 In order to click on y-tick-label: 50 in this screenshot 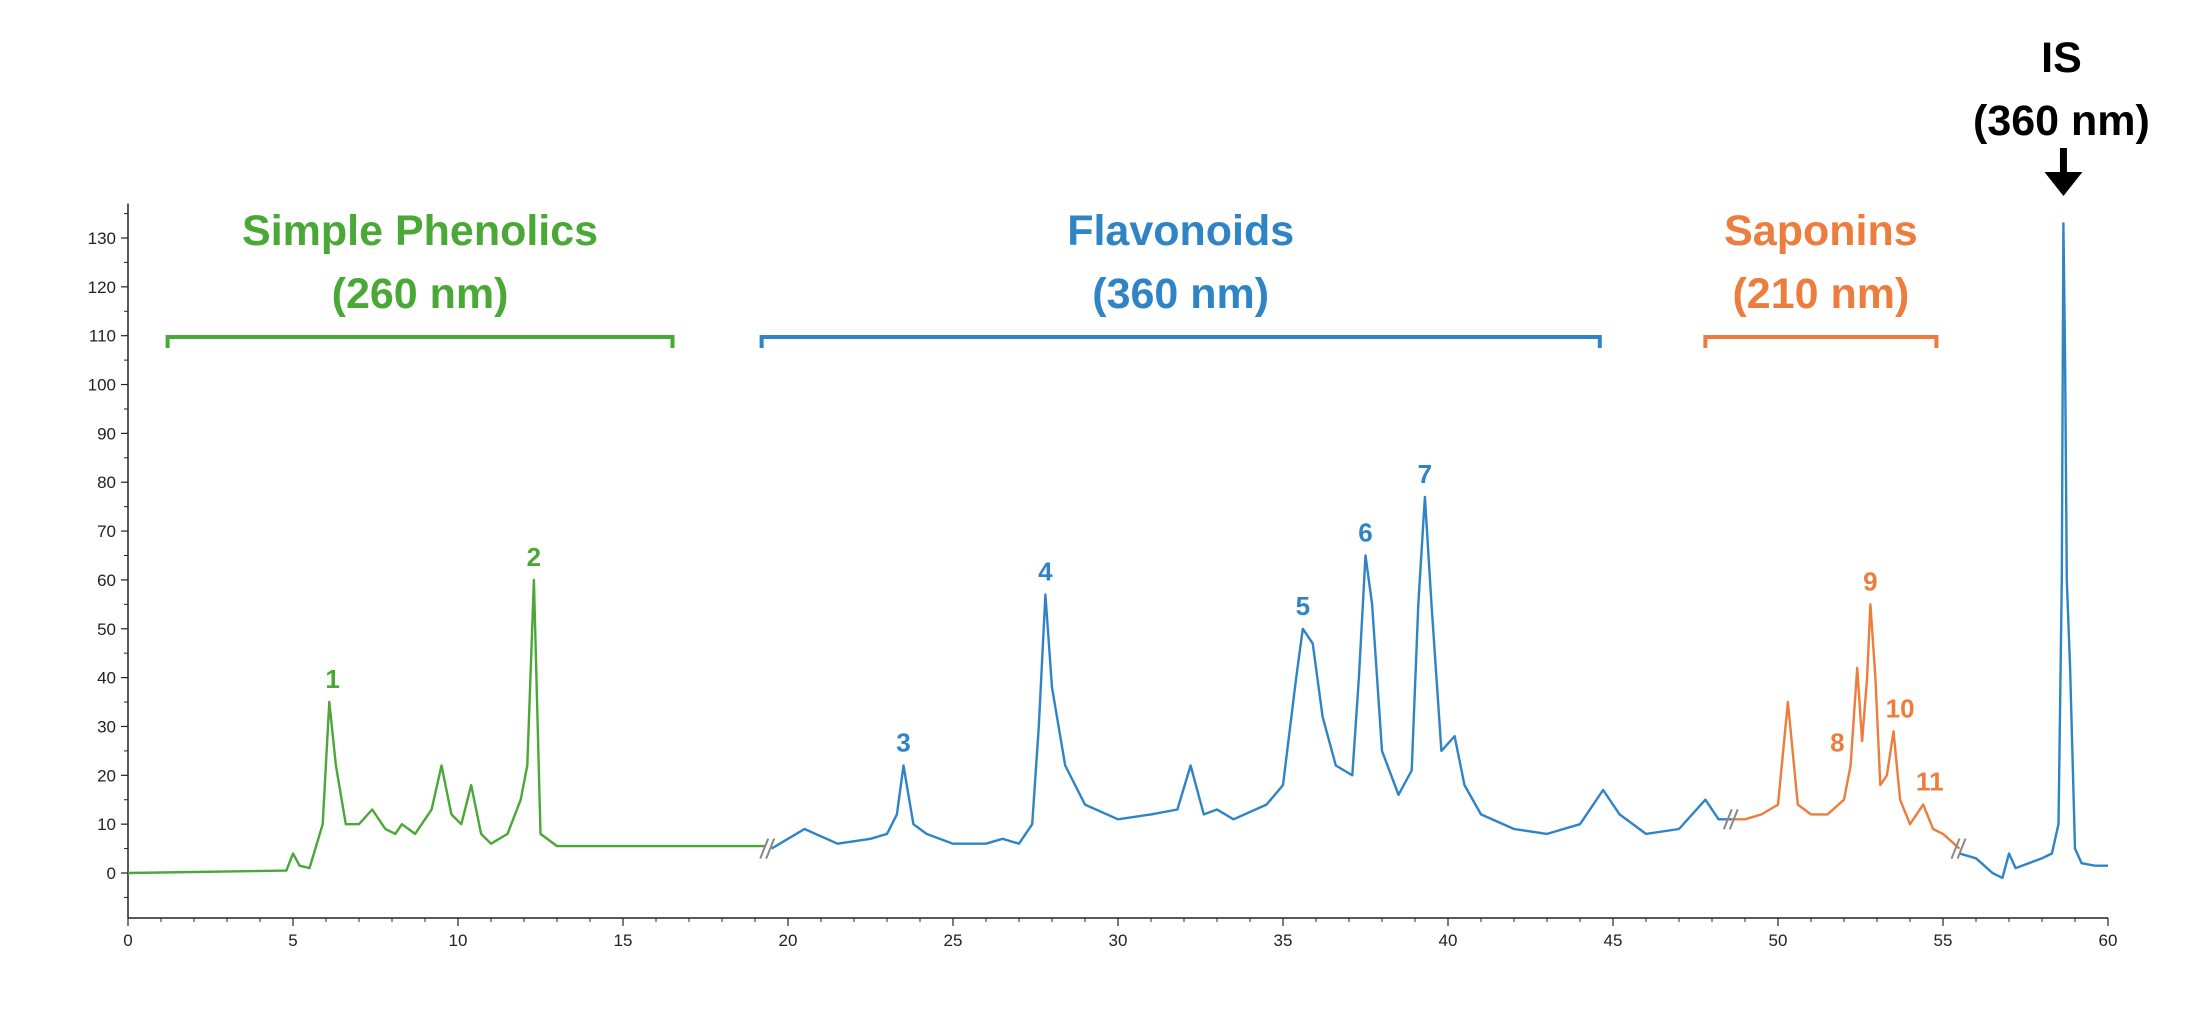, I will do `click(106, 629)`.